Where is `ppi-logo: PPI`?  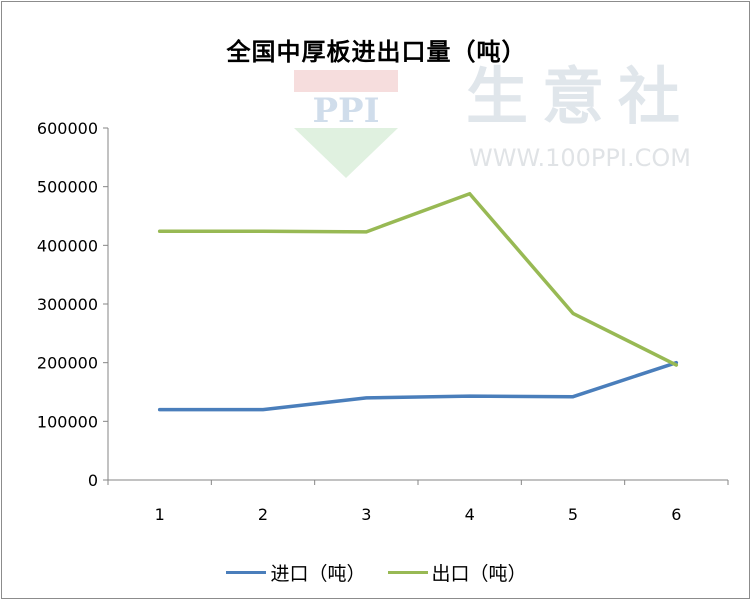 ppi-logo: PPI is located at coordinates (346, 124).